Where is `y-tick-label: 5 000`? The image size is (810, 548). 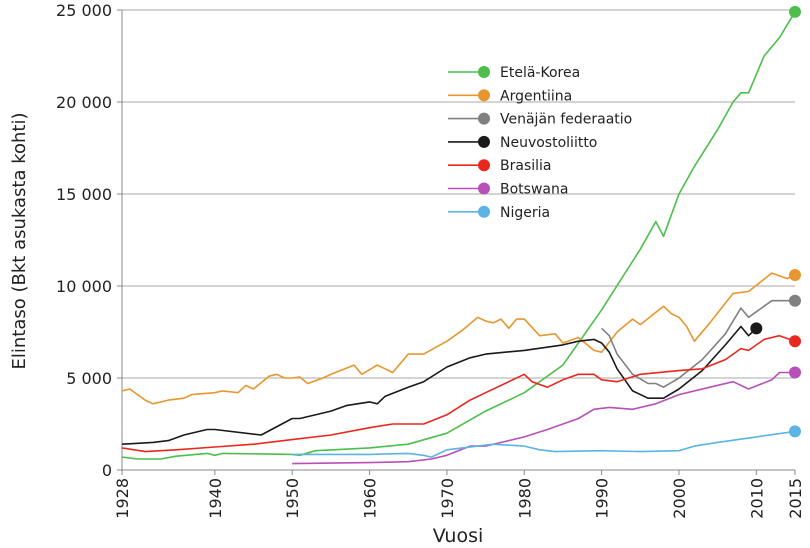
y-tick-label: 5 000 is located at coordinates (89, 378).